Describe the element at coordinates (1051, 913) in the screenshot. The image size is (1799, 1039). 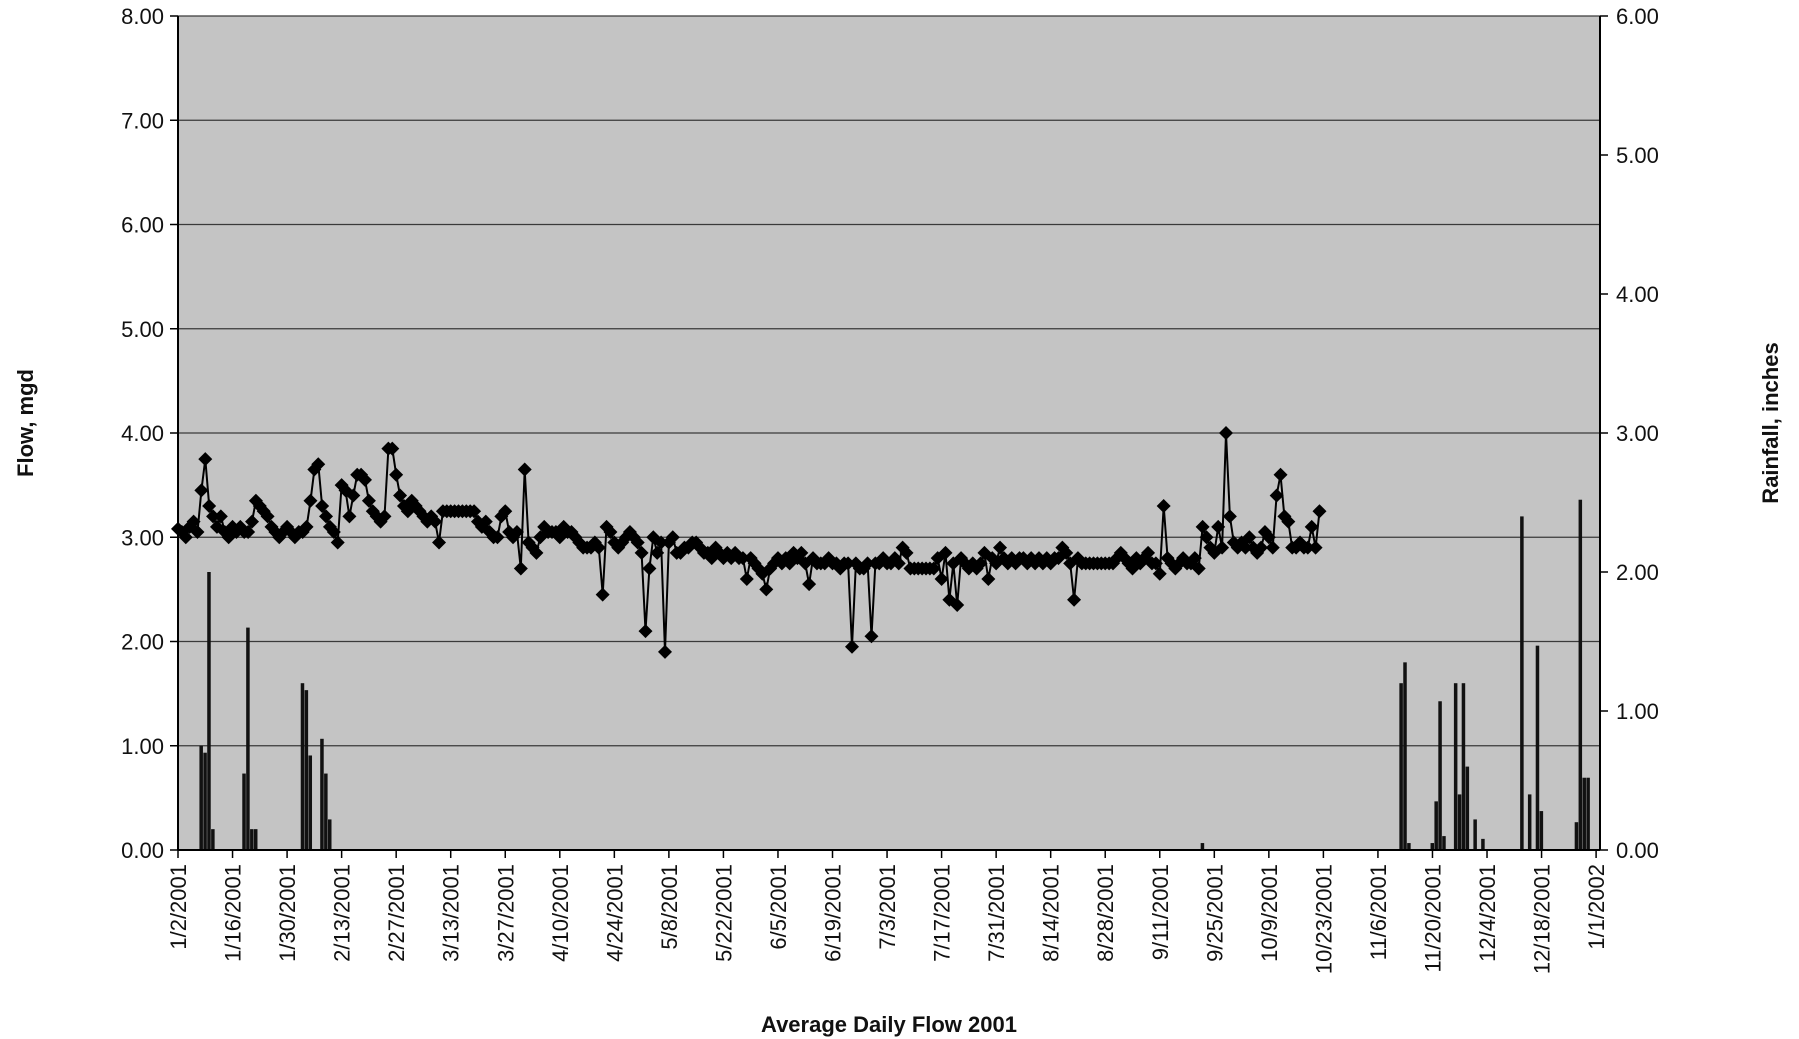
I see `x-tick-label: 8/14/2001` at that location.